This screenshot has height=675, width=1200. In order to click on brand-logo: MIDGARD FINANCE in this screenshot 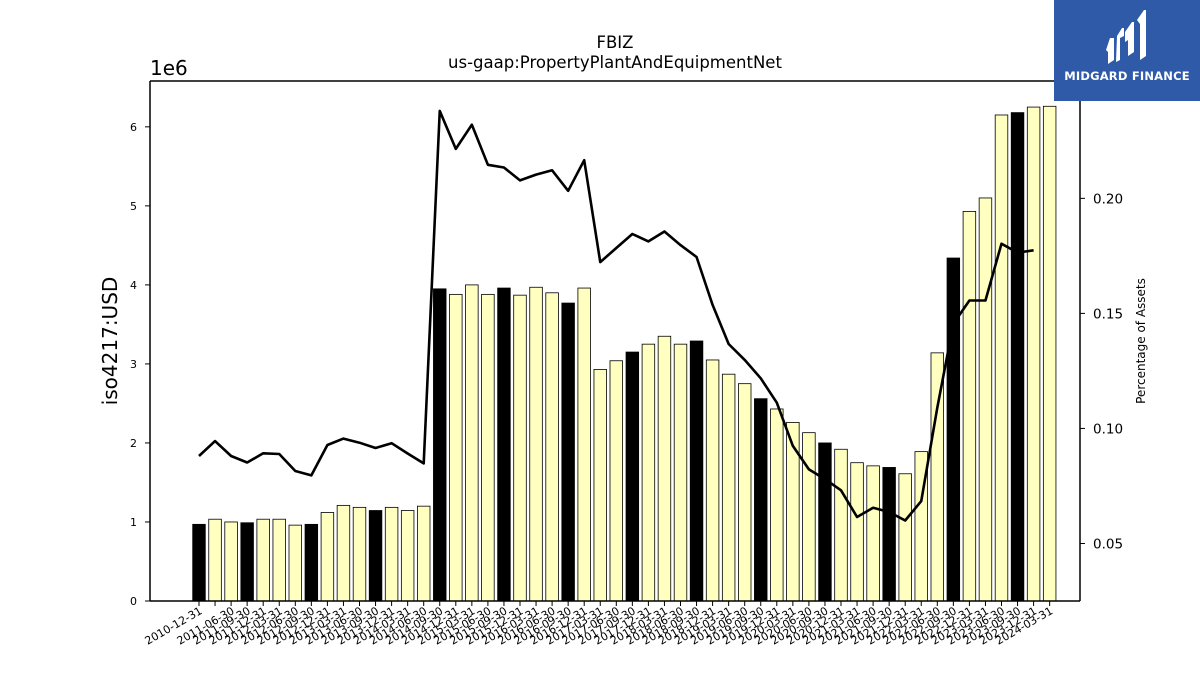, I will do `click(1127, 50)`.